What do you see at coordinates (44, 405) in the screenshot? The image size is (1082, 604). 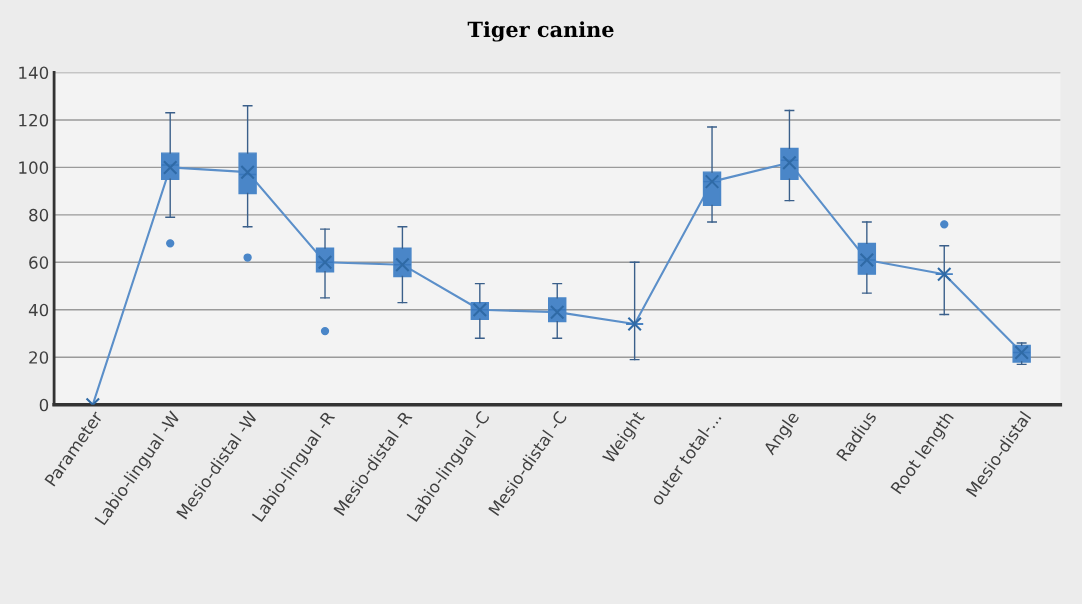 I see `y-tick-label: 0` at bounding box center [44, 405].